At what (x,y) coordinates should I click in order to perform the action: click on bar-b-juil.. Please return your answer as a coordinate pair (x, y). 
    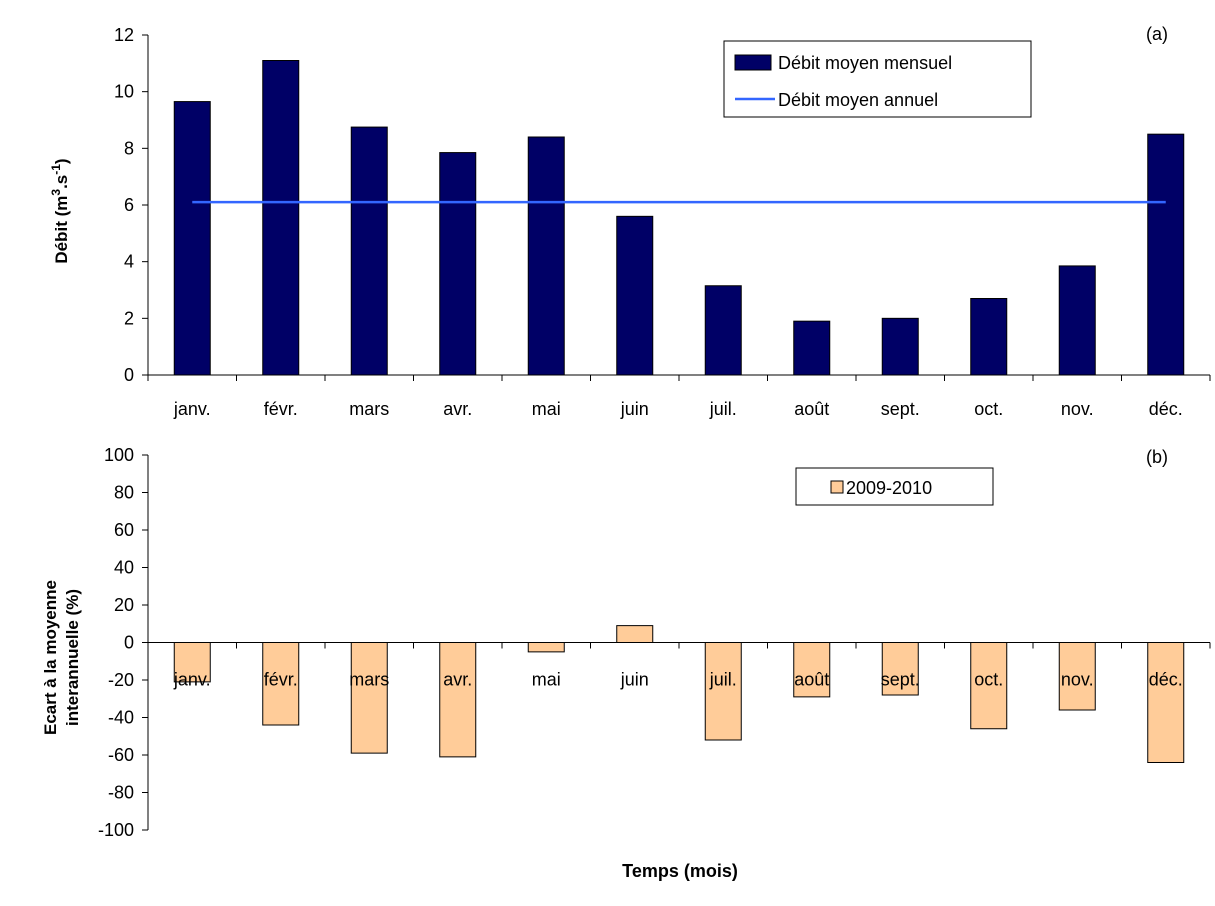
    Looking at the image, I should click on (723, 691).